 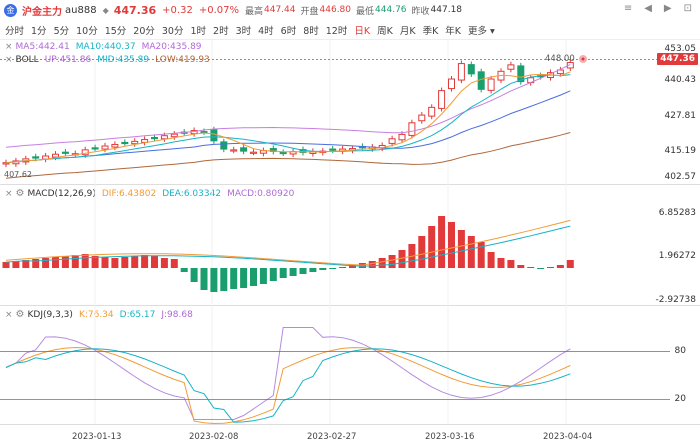 What do you see at coordinates (680, 399) in the screenshot?
I see `kdj-axis-tick: 20` at bounding box center [680, 399].